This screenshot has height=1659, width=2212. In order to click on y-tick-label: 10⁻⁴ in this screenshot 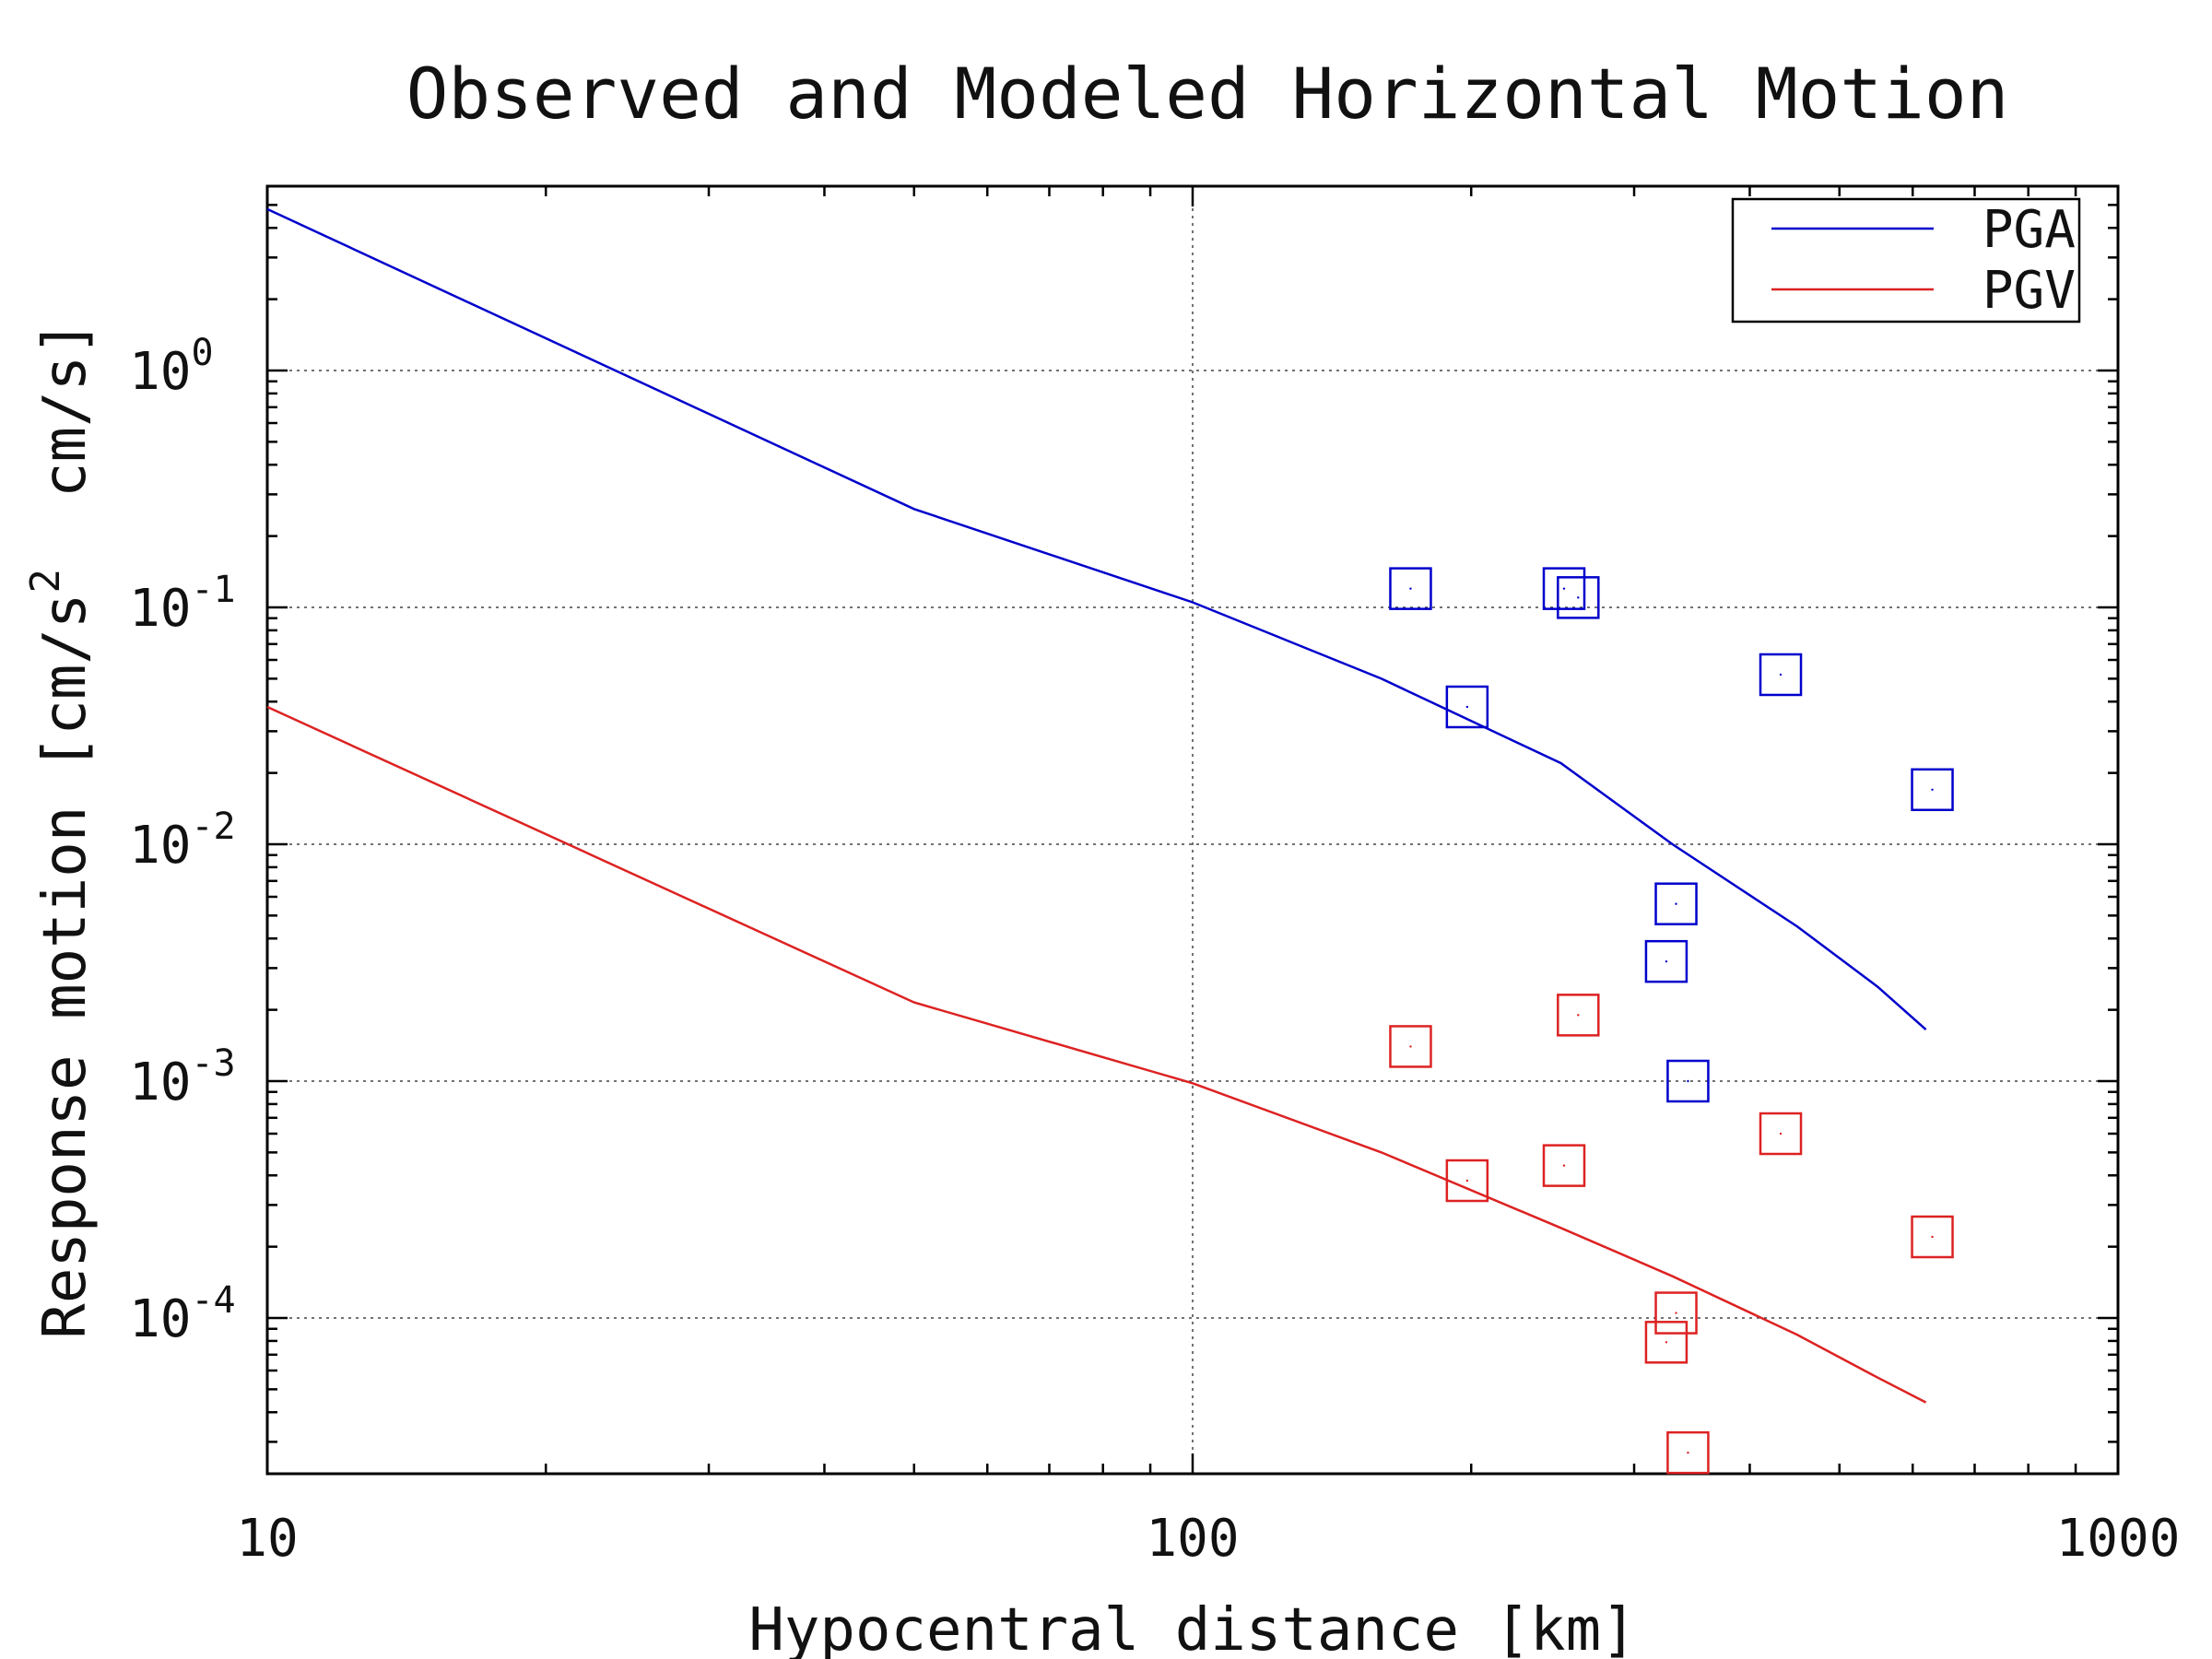, I will do `click(182, 1314)`.